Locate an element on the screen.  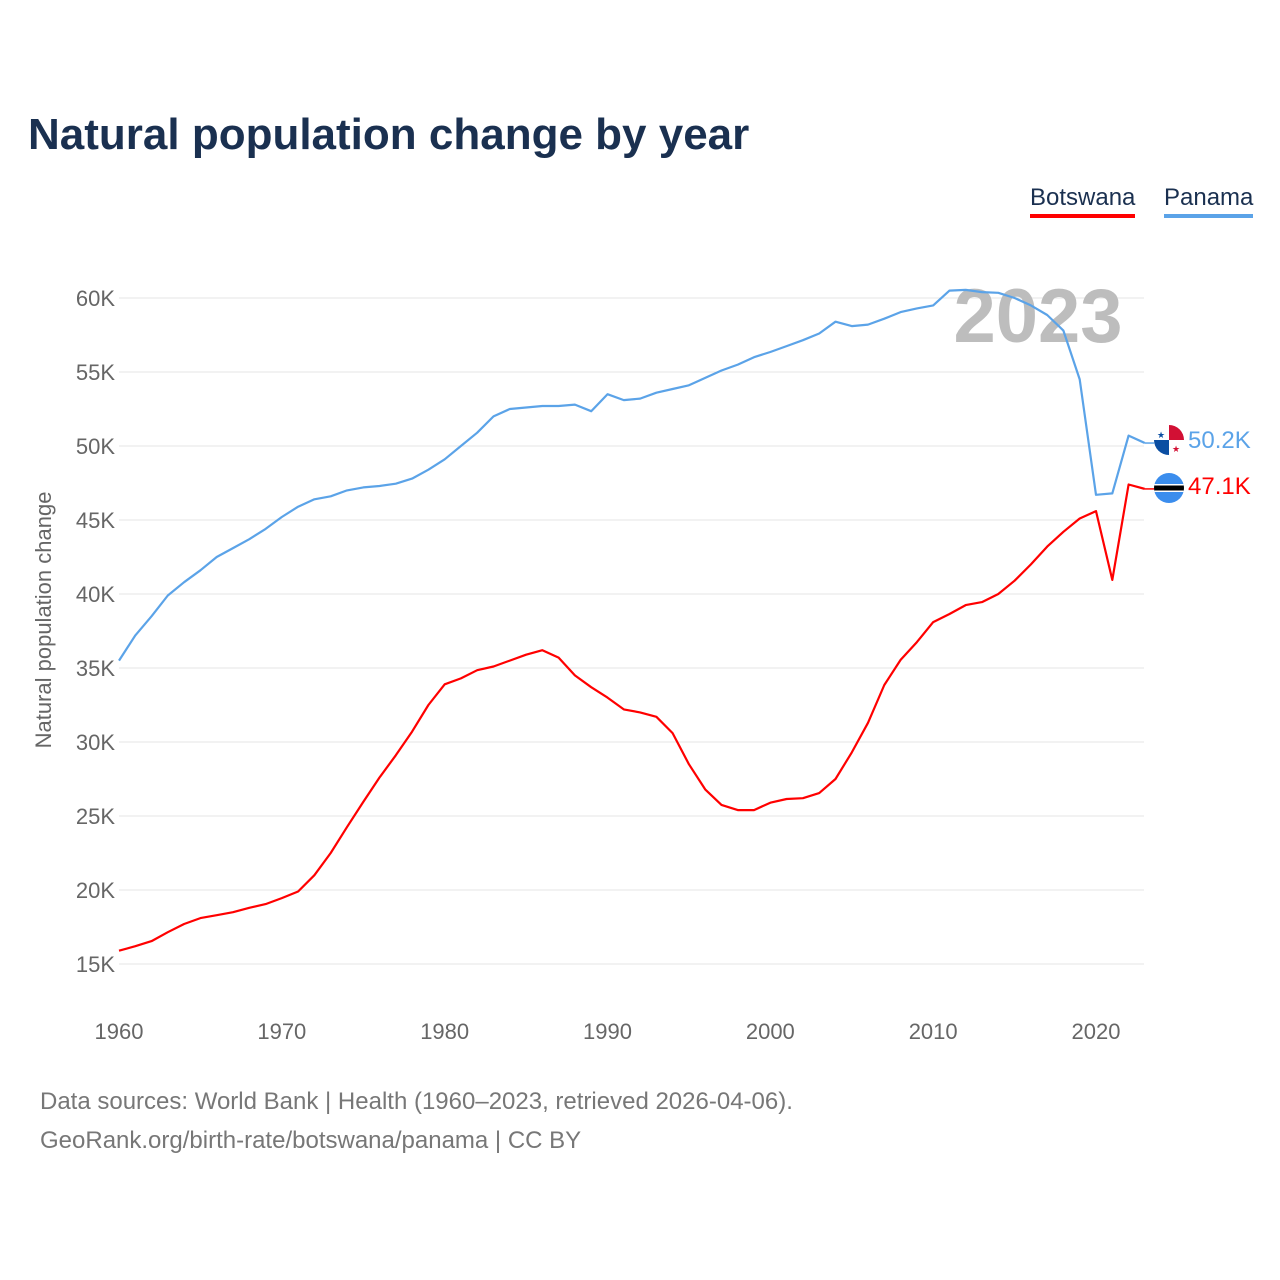
y-axis-label: Natural population change is located at coordinates (43, 620).